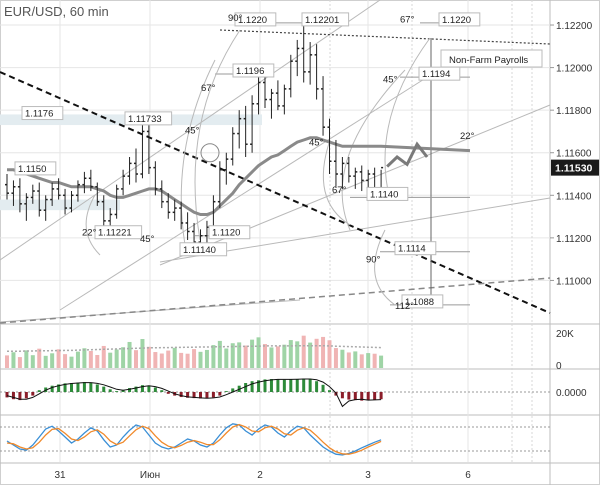 Image resolution: width=600 pixels, height=490 pixels. Describe the element at coordinates (56, 11) in the screenshot. I see `chart-title: EUR/USD, 60 min` at that location.